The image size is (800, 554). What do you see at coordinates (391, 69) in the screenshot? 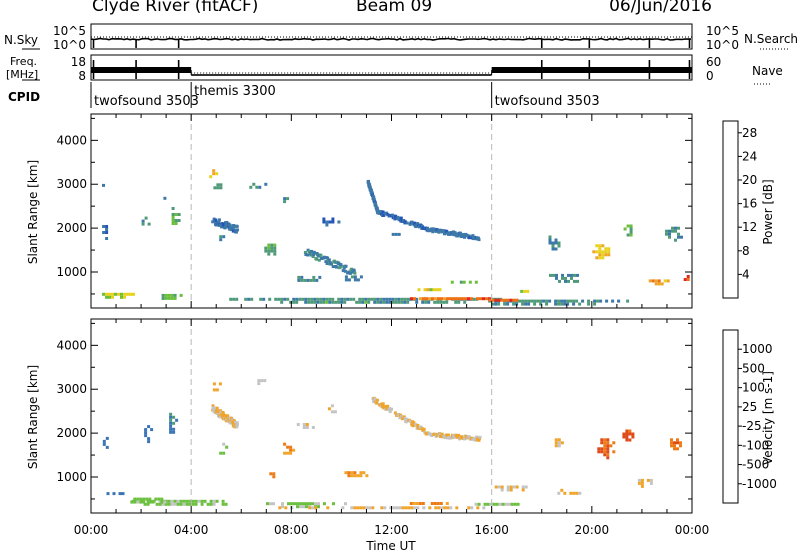
I see `freq-series` at bounding box center [391, 69].